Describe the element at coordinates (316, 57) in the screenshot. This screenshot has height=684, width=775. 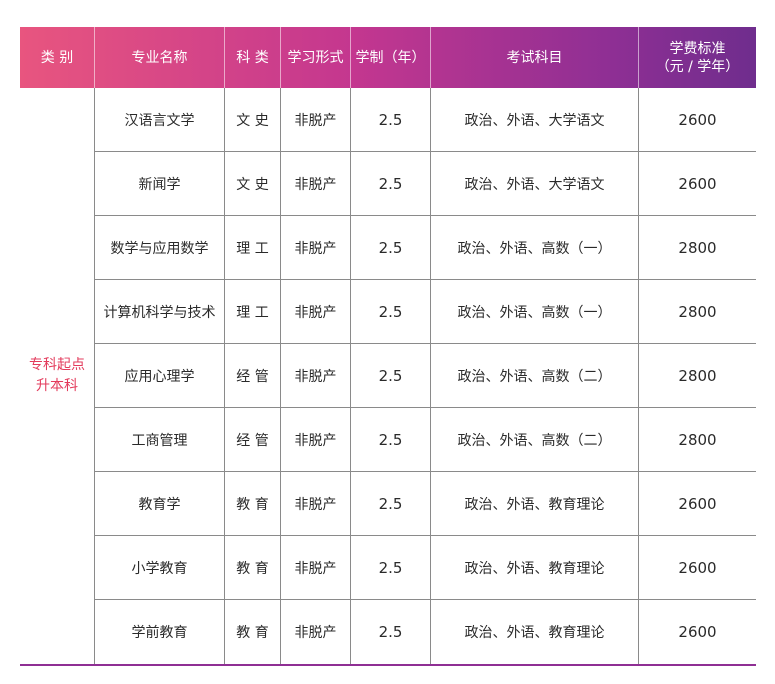
I see `header-study-mode: 学习形式` at that location.